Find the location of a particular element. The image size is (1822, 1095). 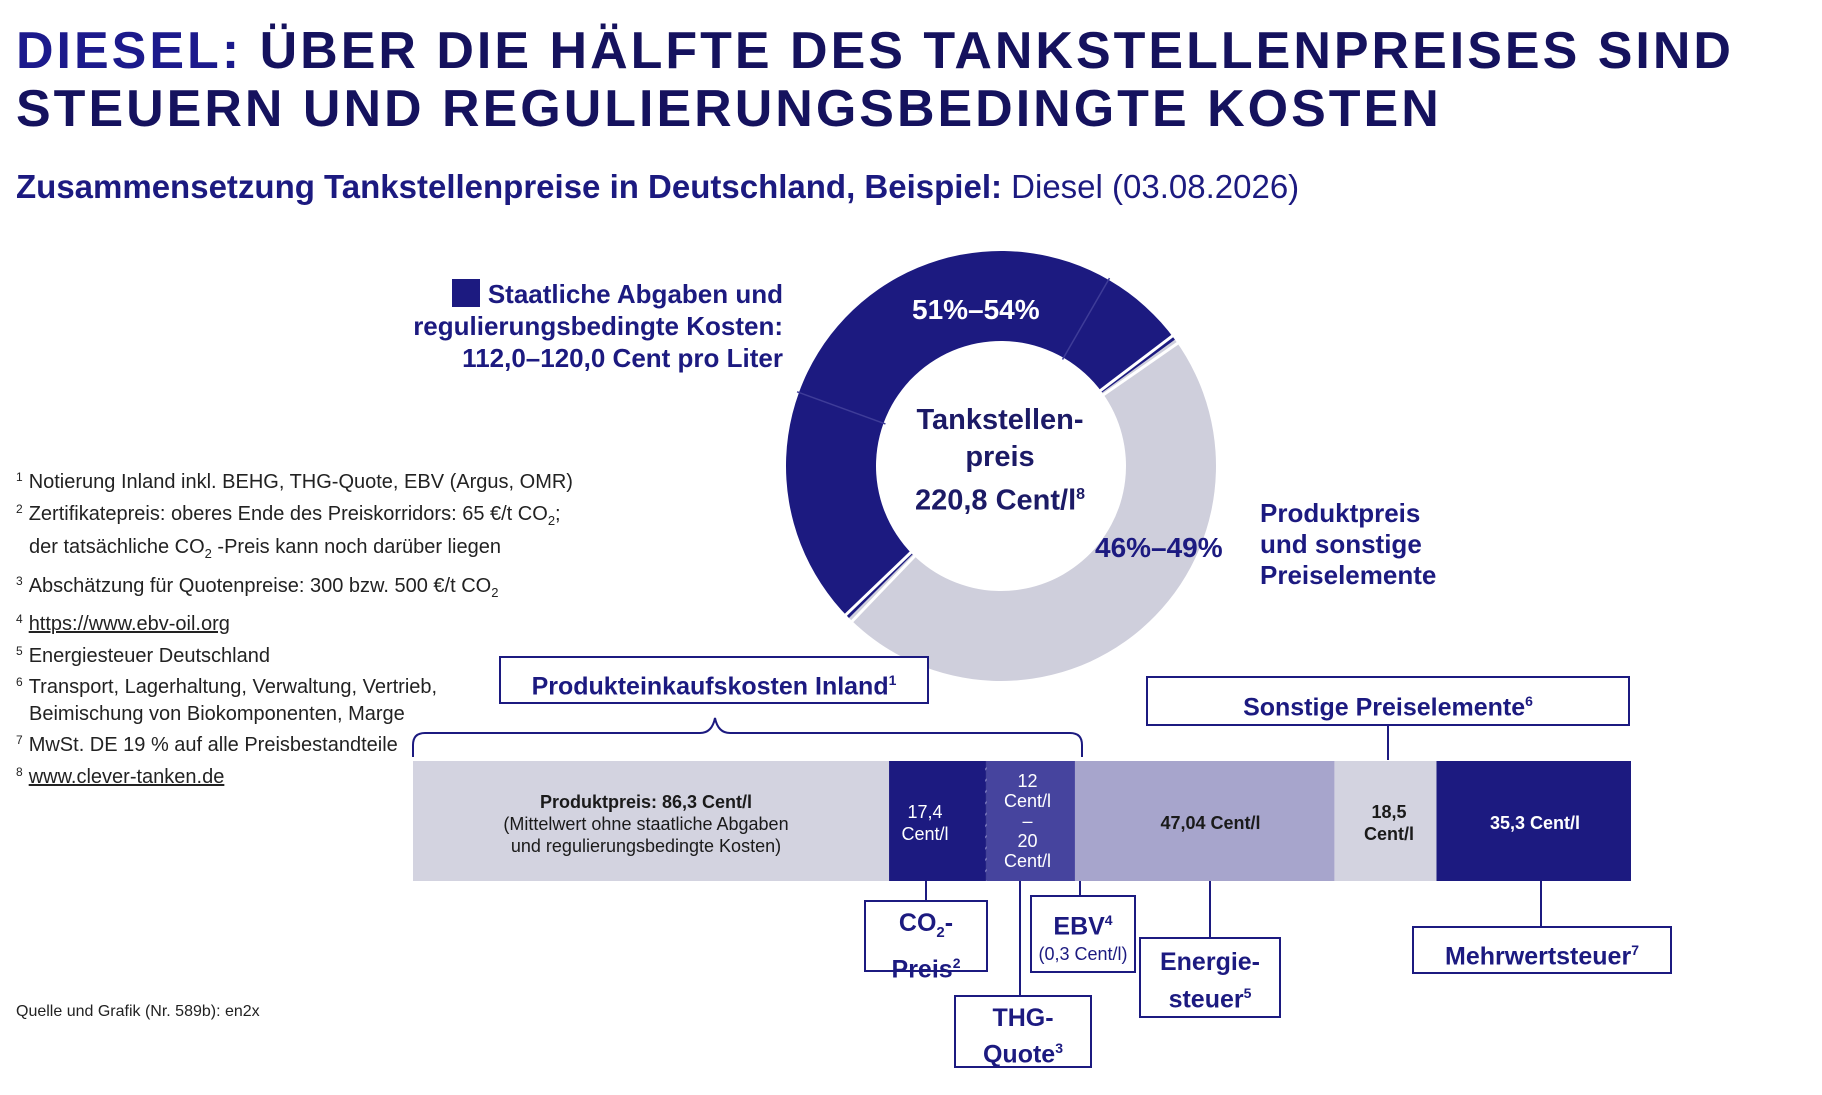

legend-line3: 112,0–120,0 Cent pro Liter is located at coordinates (622, 358).